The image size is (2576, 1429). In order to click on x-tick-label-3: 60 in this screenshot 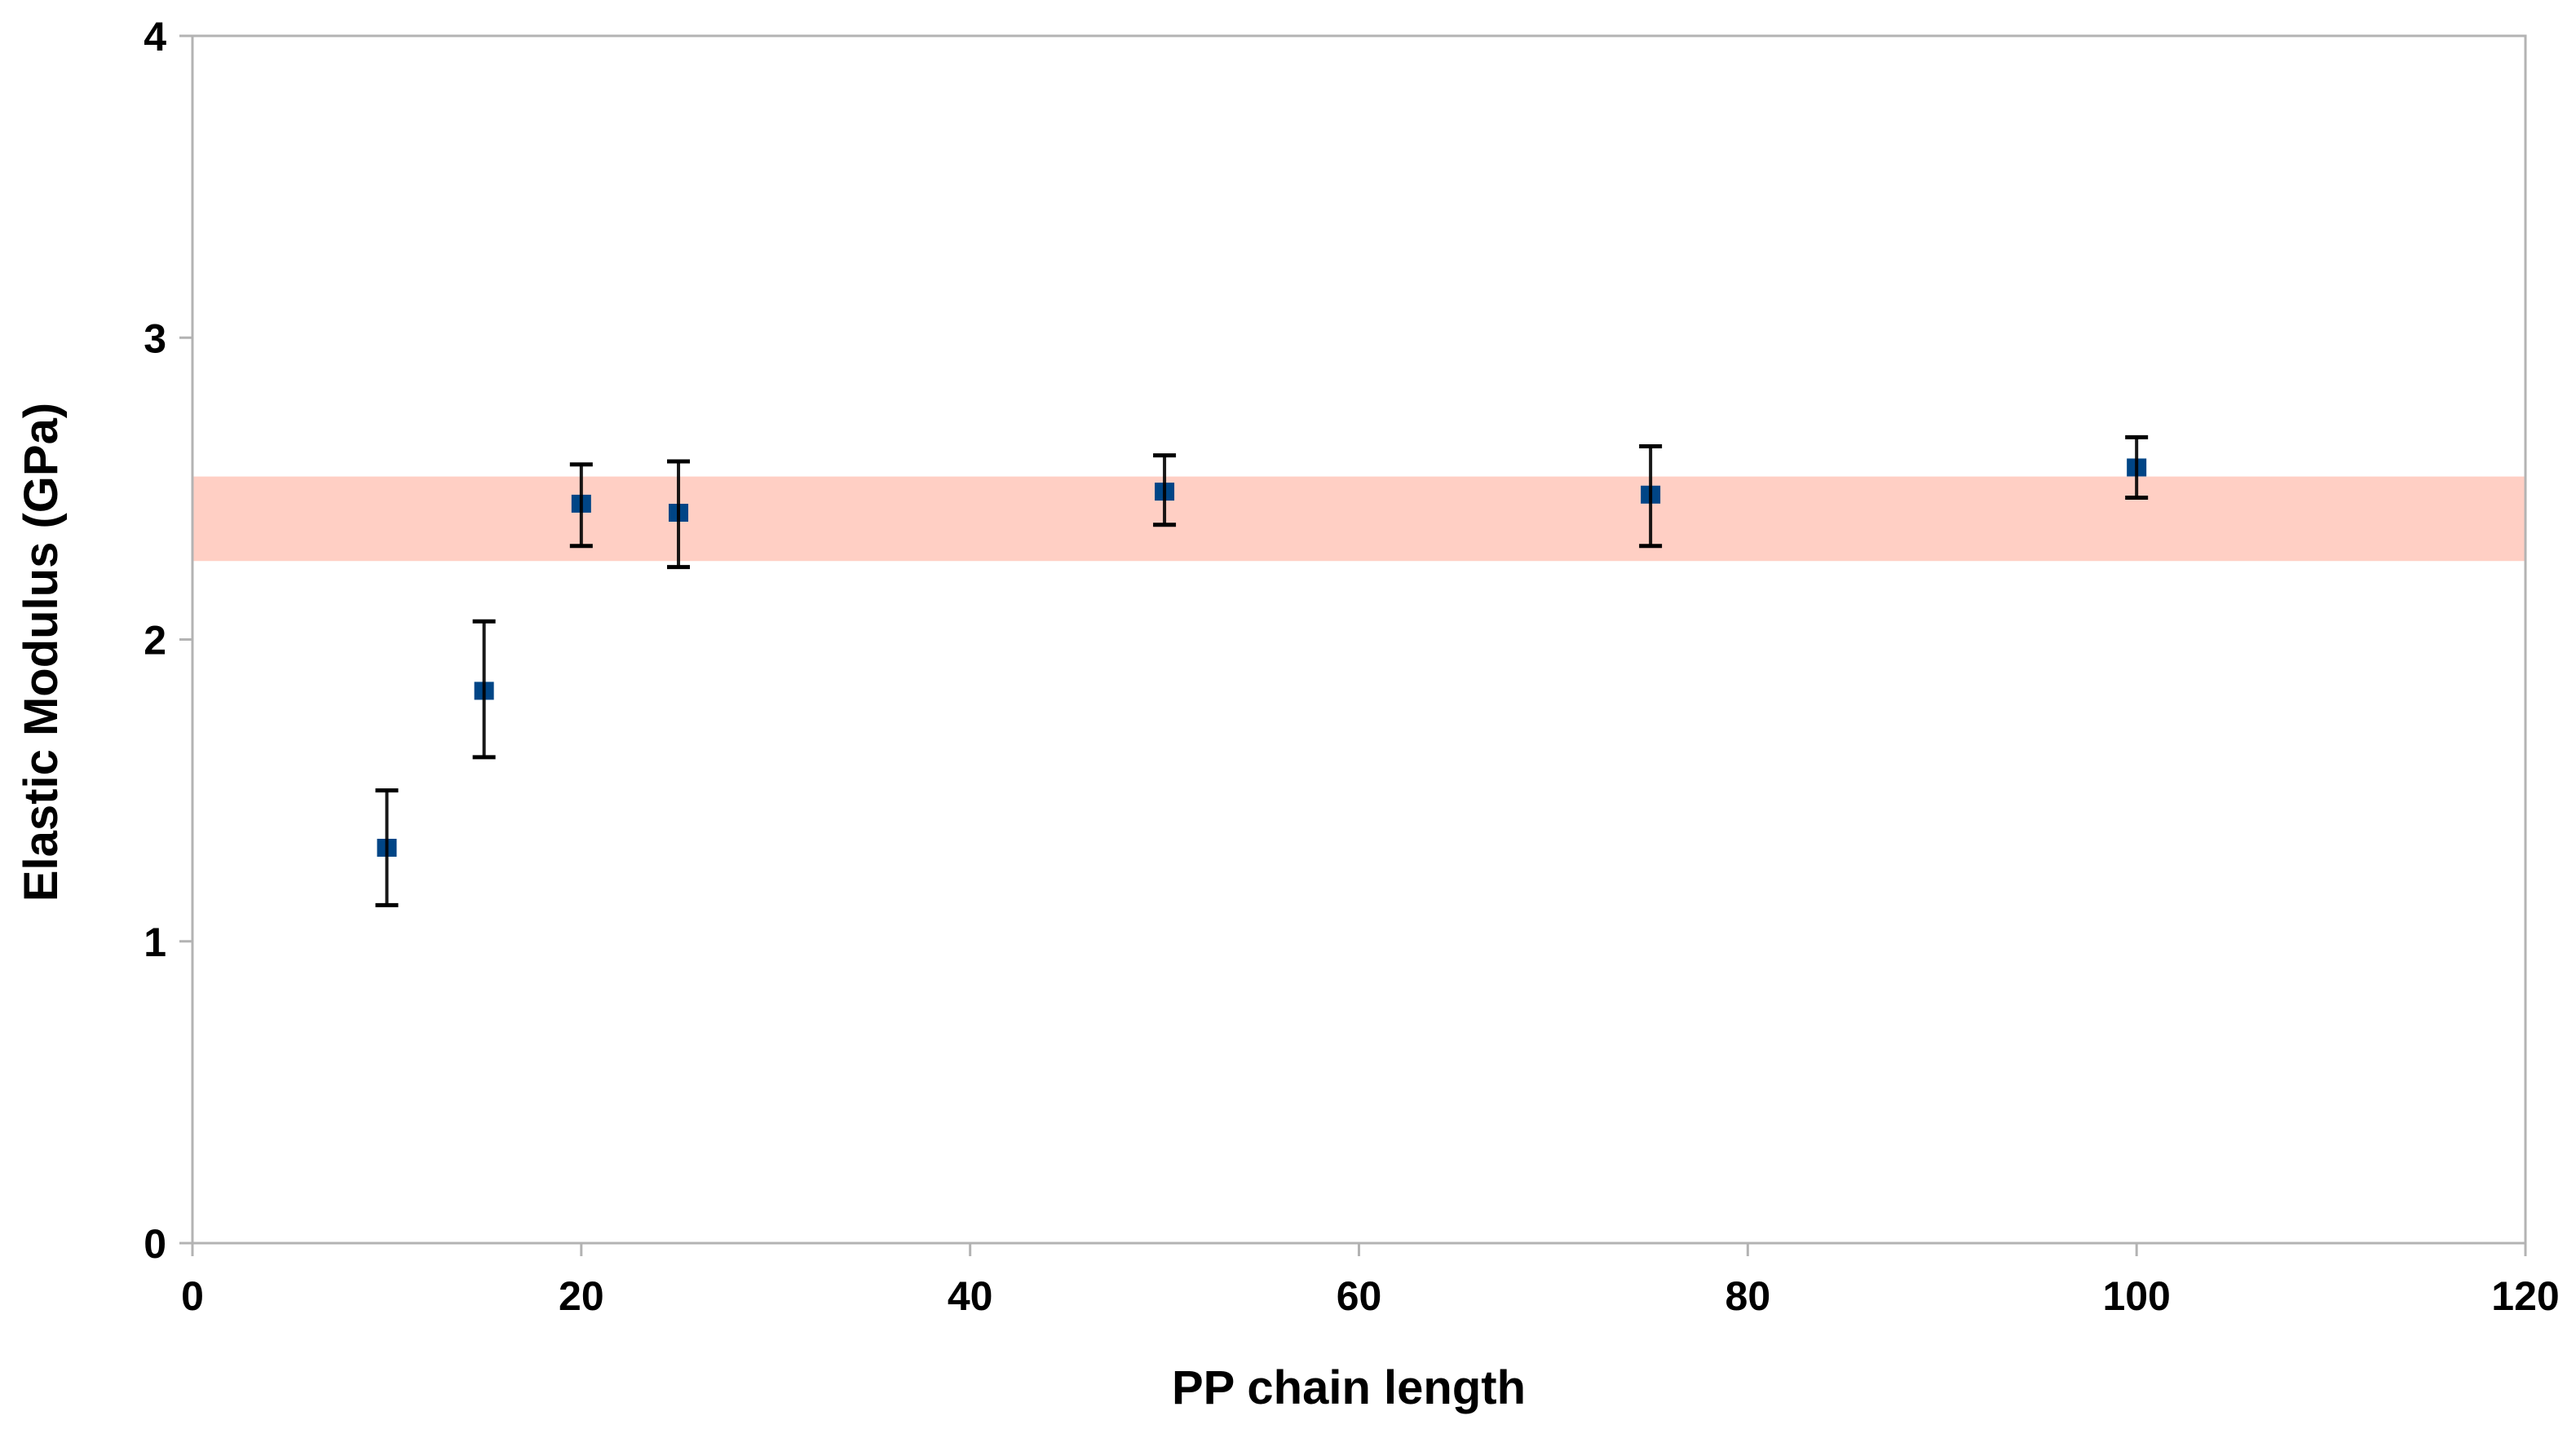, I will do `click(1359, 1296)`.